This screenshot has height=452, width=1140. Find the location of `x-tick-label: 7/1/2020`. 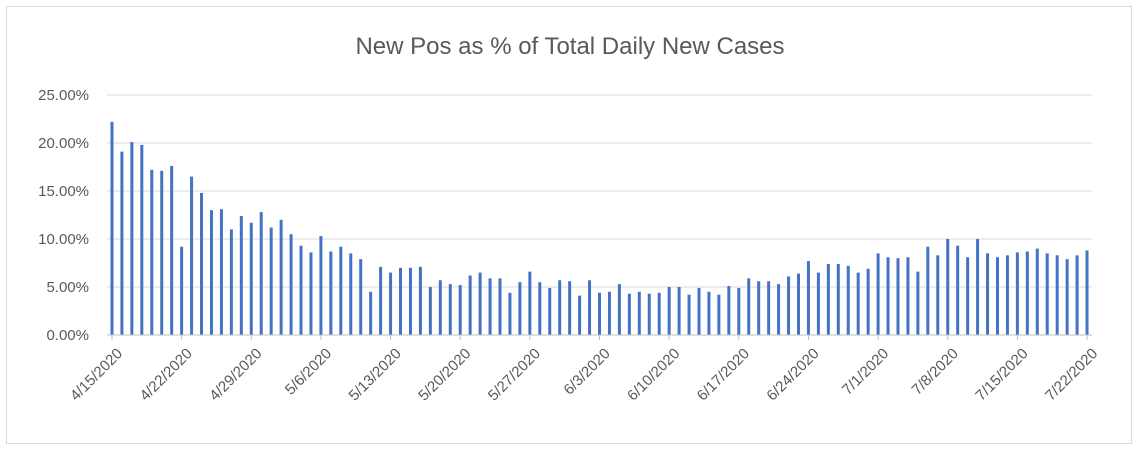

x-tick-label: 7/1/2020 is located at coordinates (865, 371).